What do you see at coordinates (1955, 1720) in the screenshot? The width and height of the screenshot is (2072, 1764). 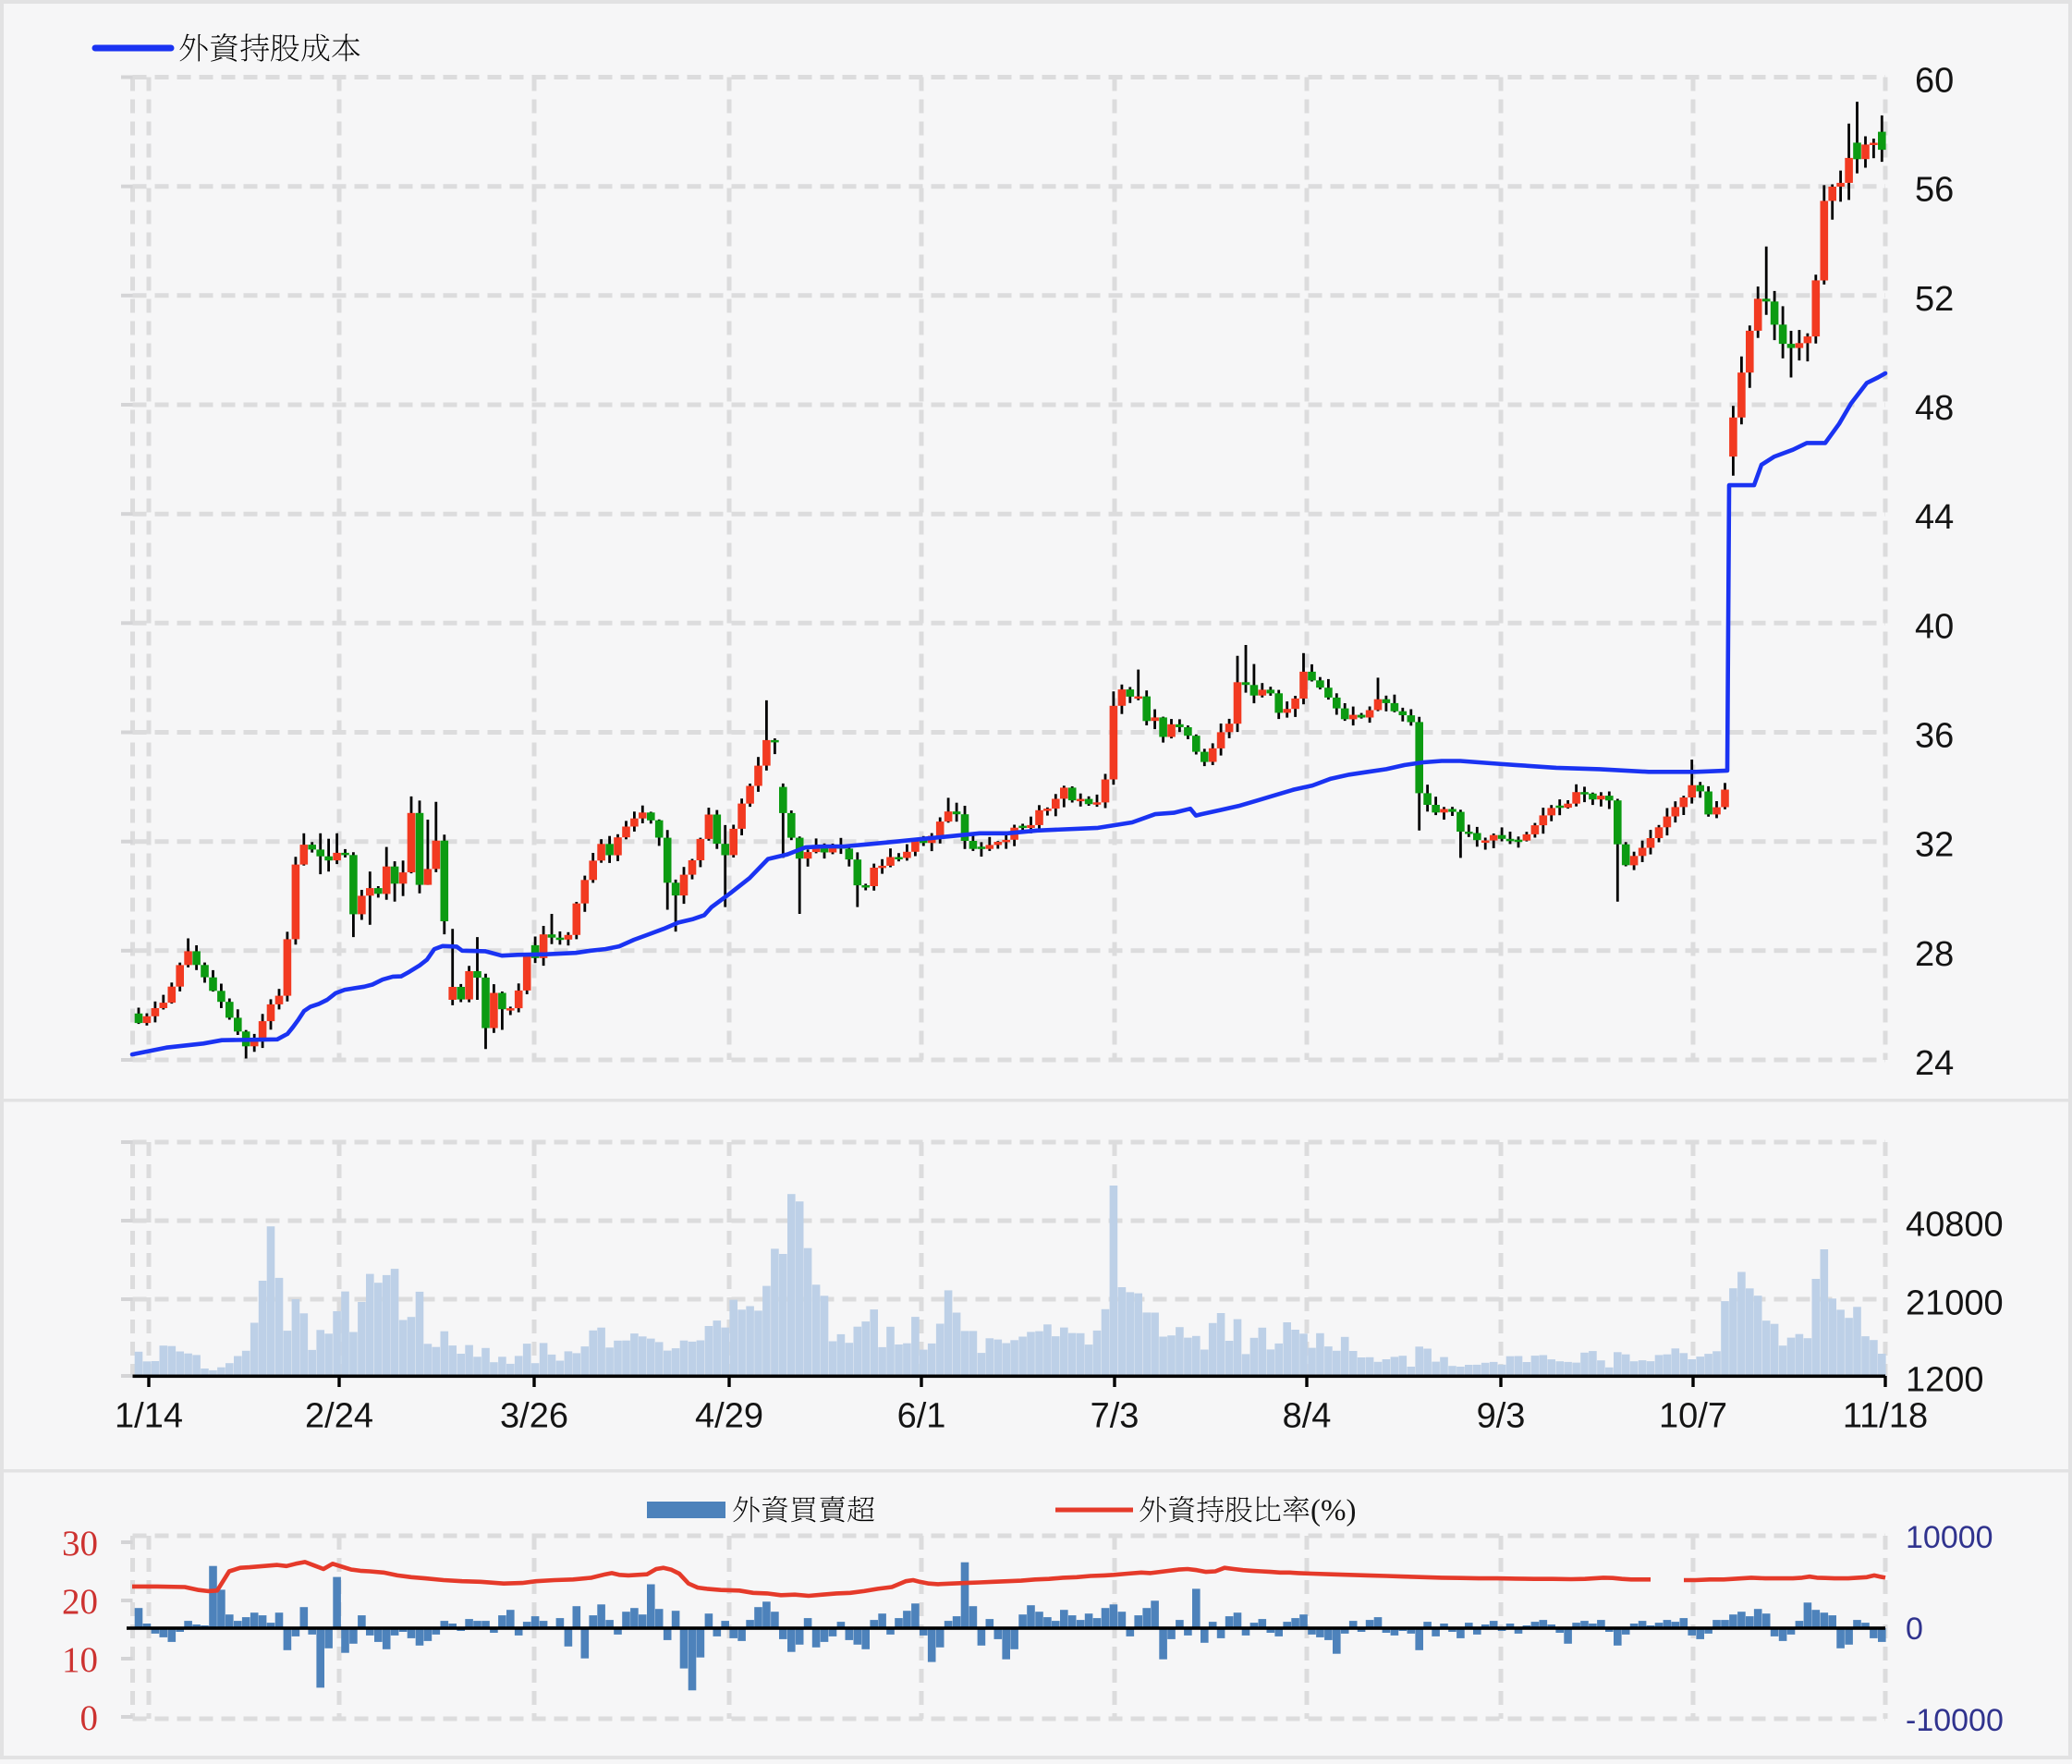 I see `svg-text: -10000` at bounding box center [1955, 1720].